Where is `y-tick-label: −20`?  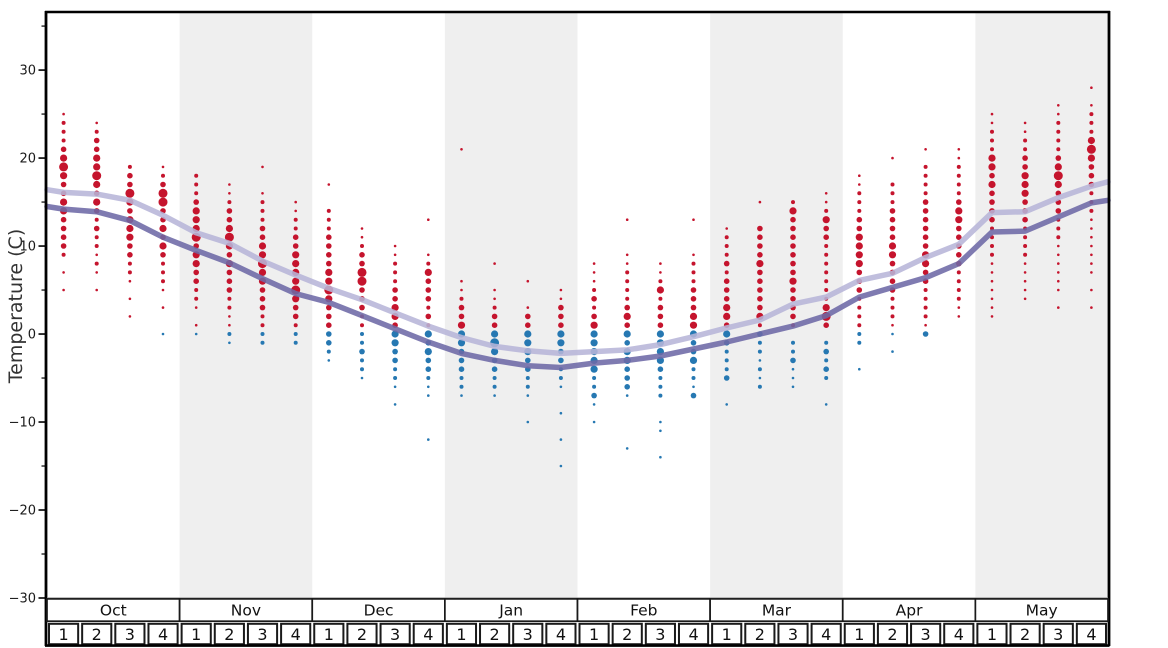
y-tick-label: −20 is located at coordinates (22, 511).